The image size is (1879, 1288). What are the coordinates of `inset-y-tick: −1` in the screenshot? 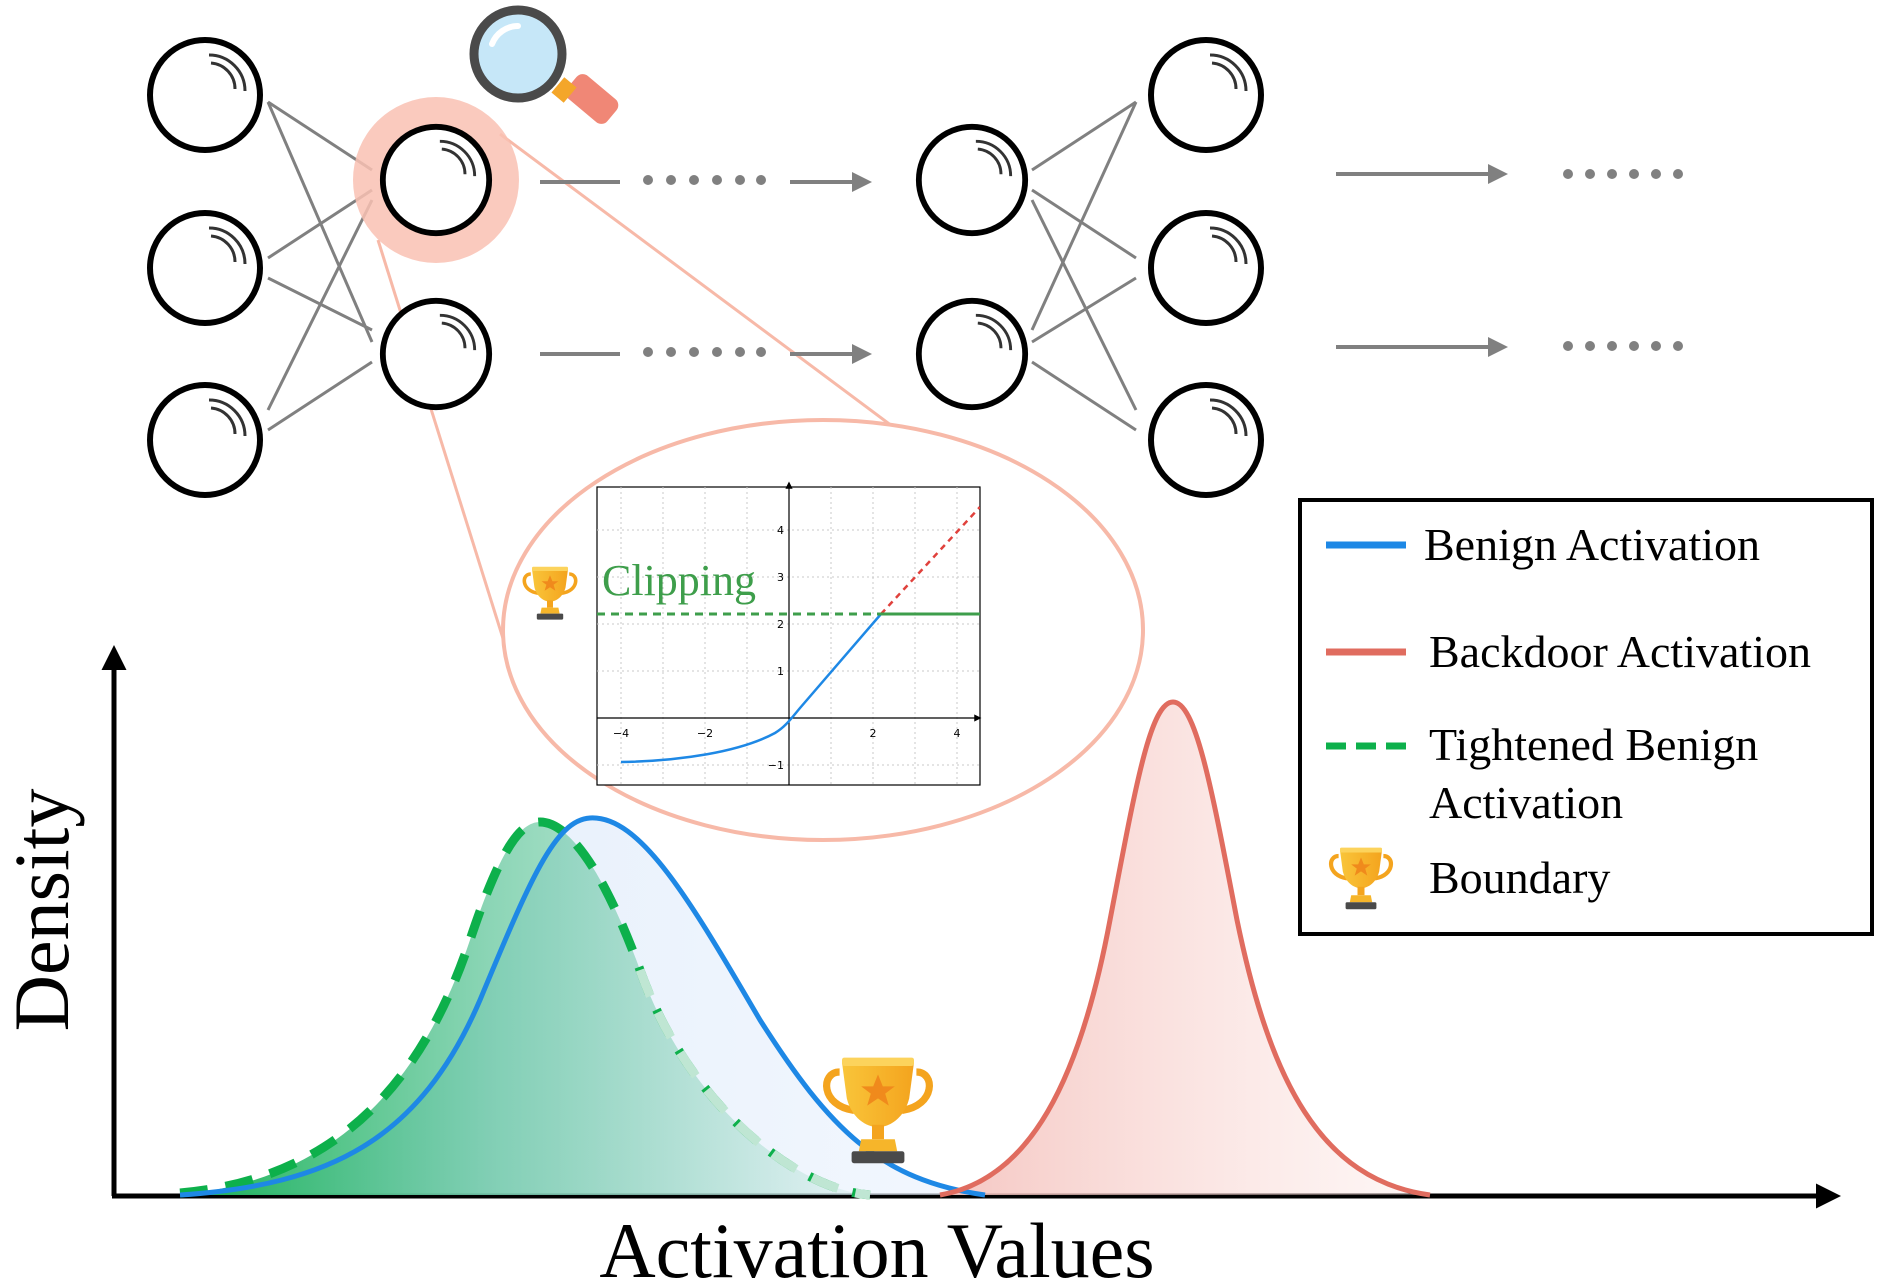 It's located at (776, 765).